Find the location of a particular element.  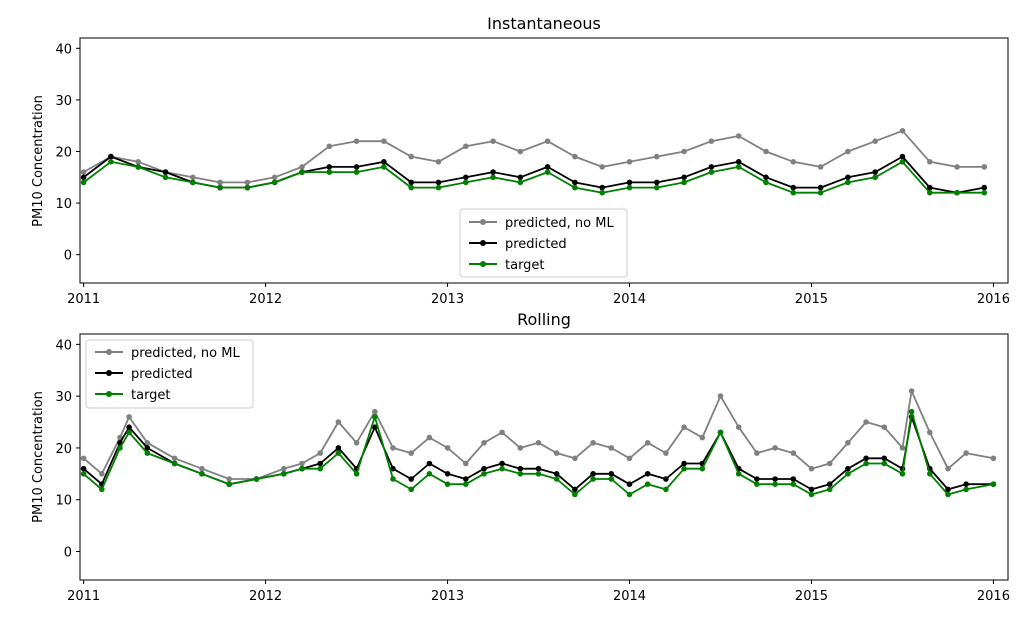

x-tick-label: 2012 is located at coordinates (265, 299).